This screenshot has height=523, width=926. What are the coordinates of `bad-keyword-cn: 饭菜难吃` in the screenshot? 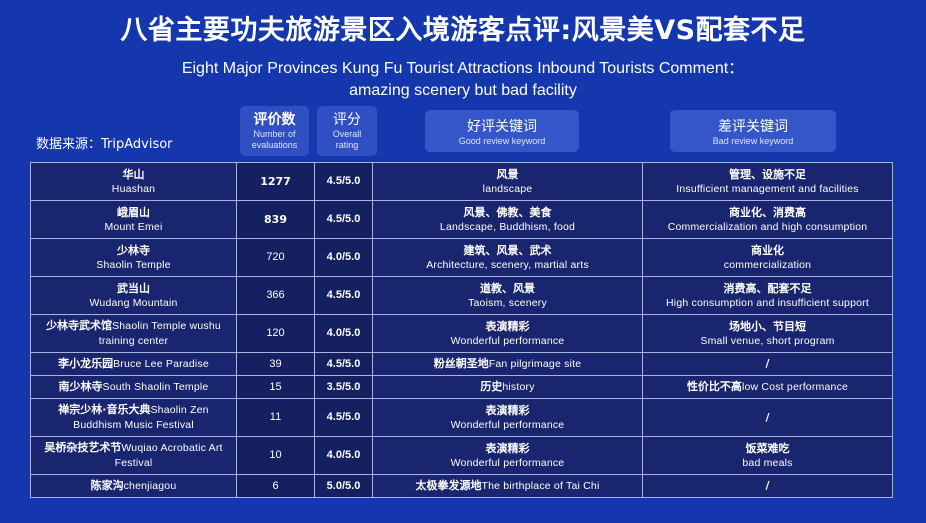 It's located at (767, 448).